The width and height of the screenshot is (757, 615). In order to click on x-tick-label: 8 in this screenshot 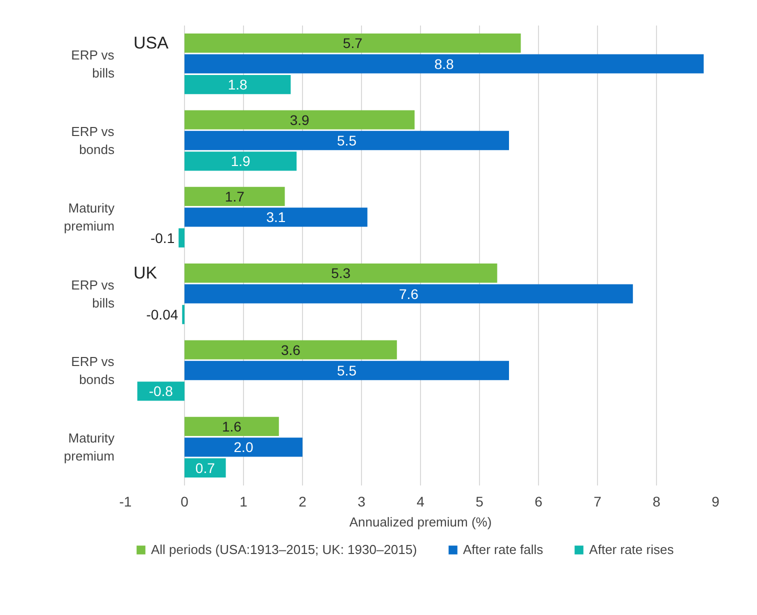, I will do `click(656, 502)`.